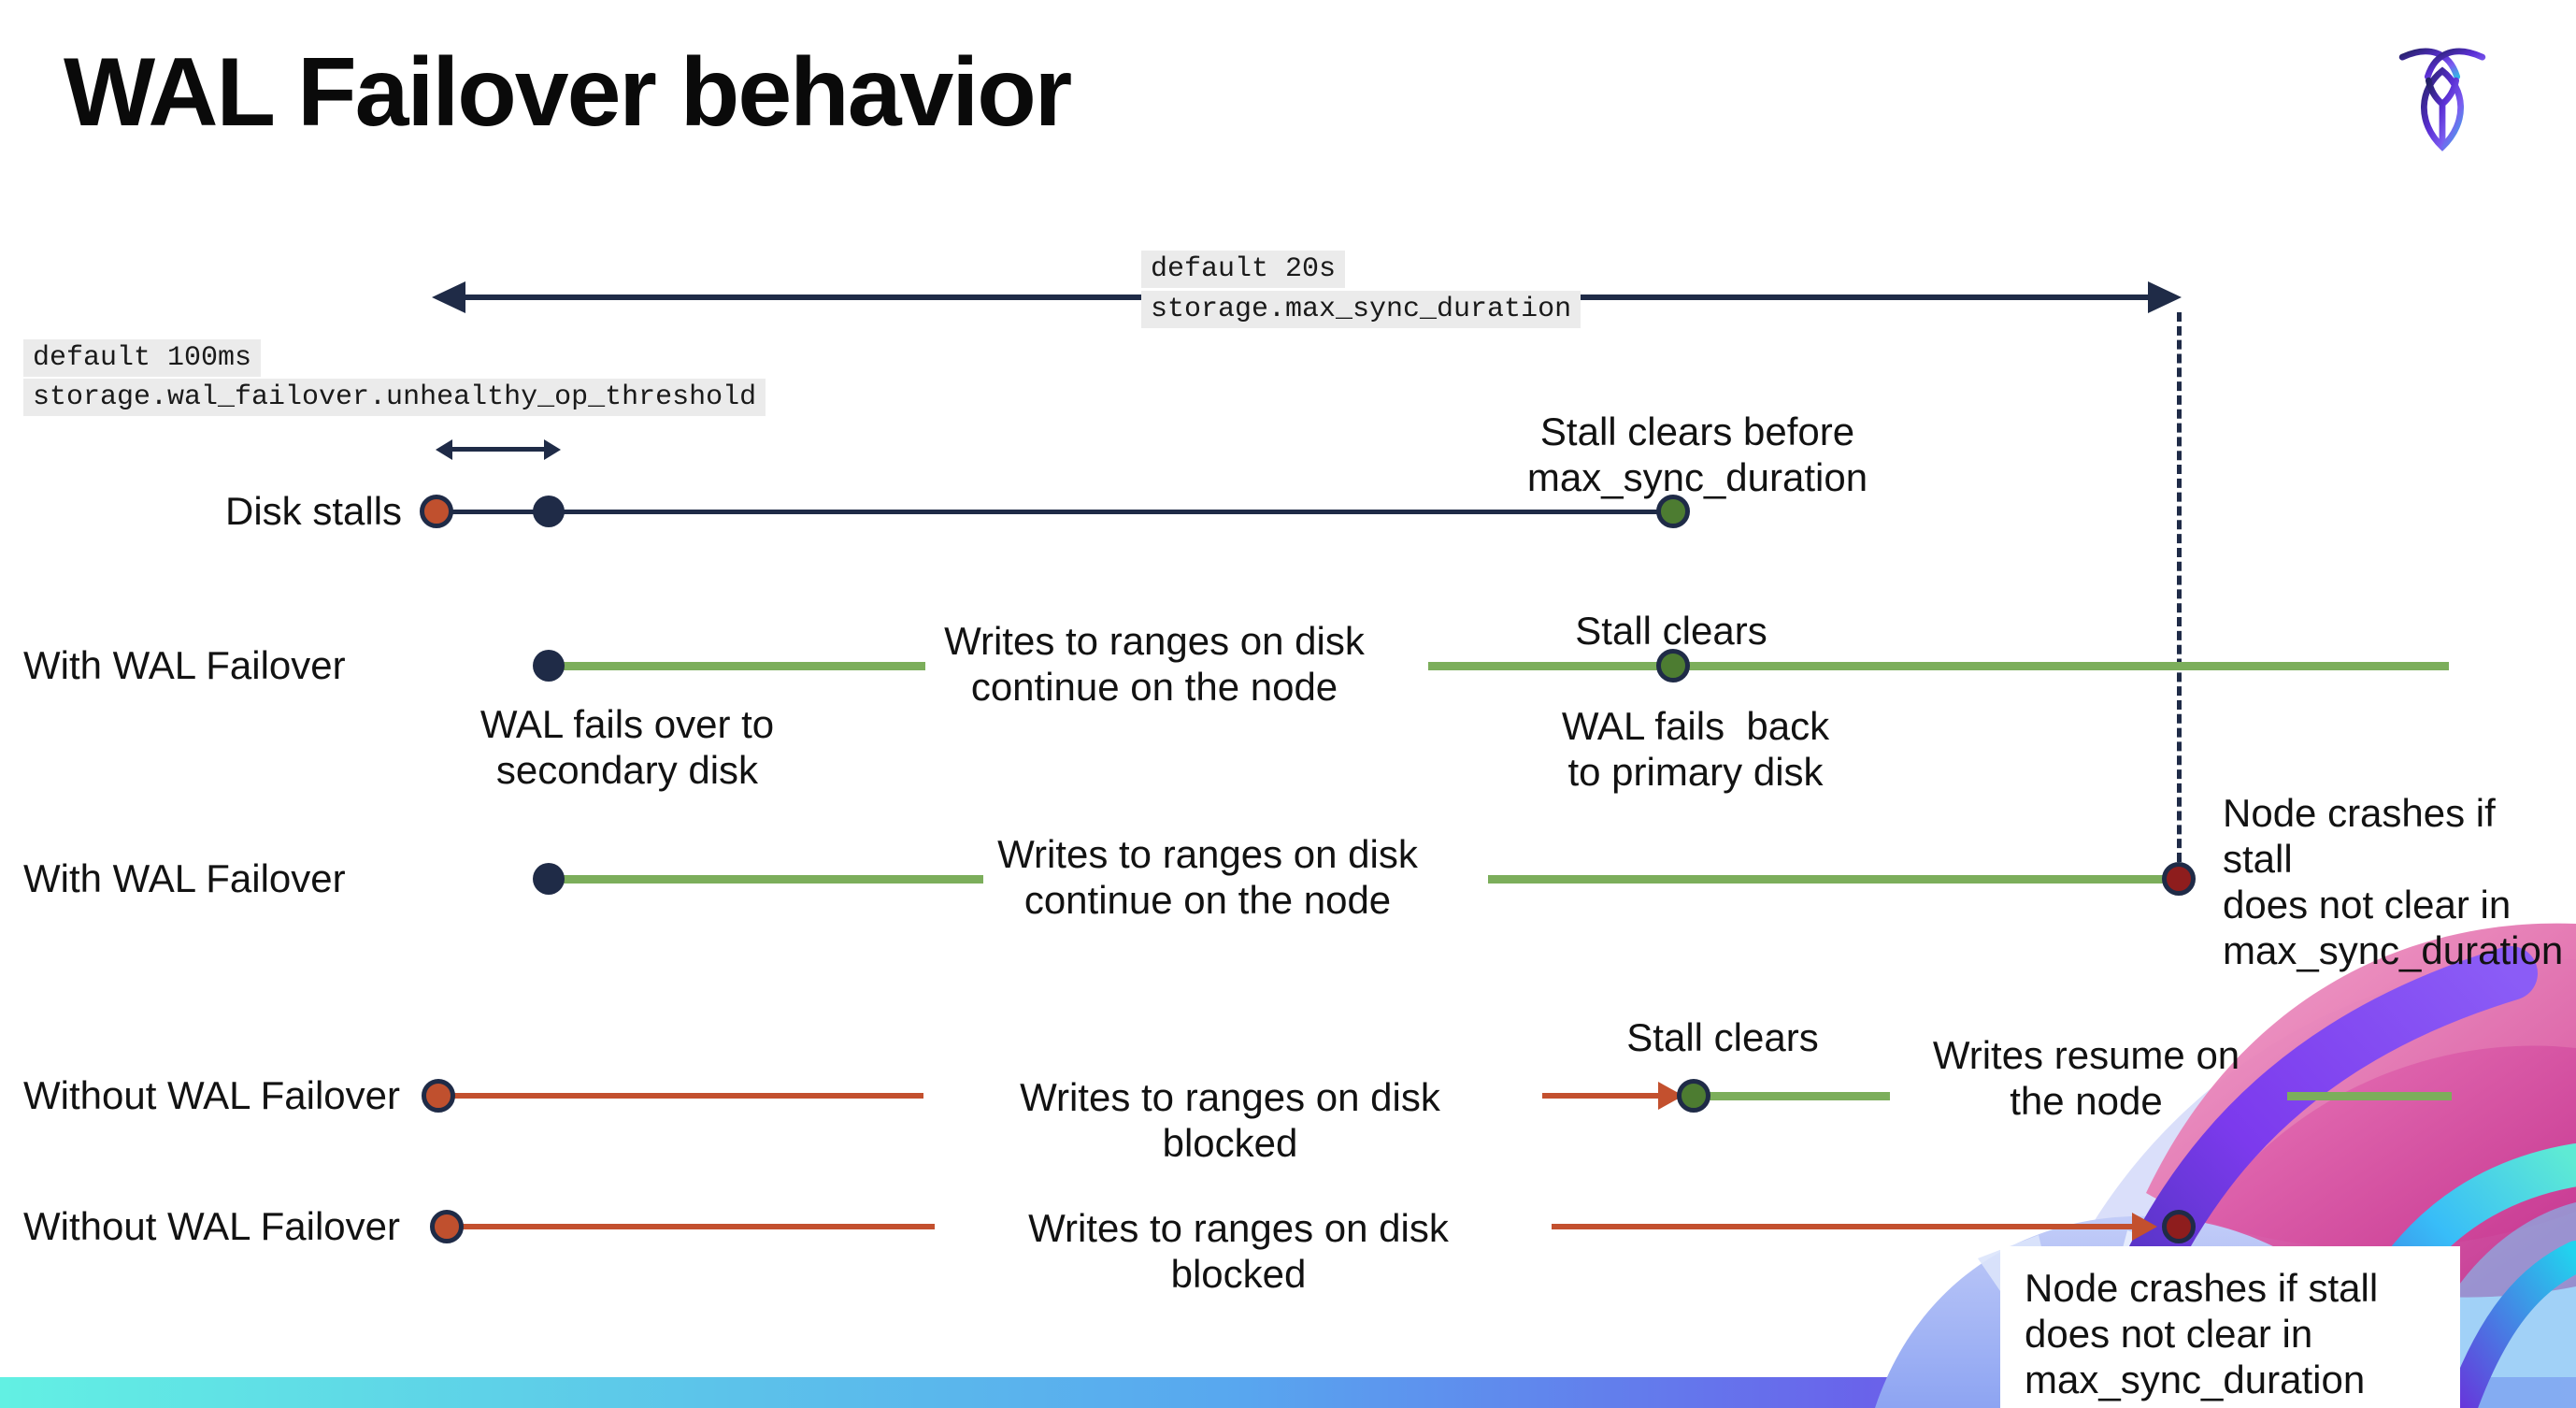 This screenshot has height=1408, width=2576. I want to click on max-sync-setting-label: storage.max_sync_duration, so click(1361, 309).